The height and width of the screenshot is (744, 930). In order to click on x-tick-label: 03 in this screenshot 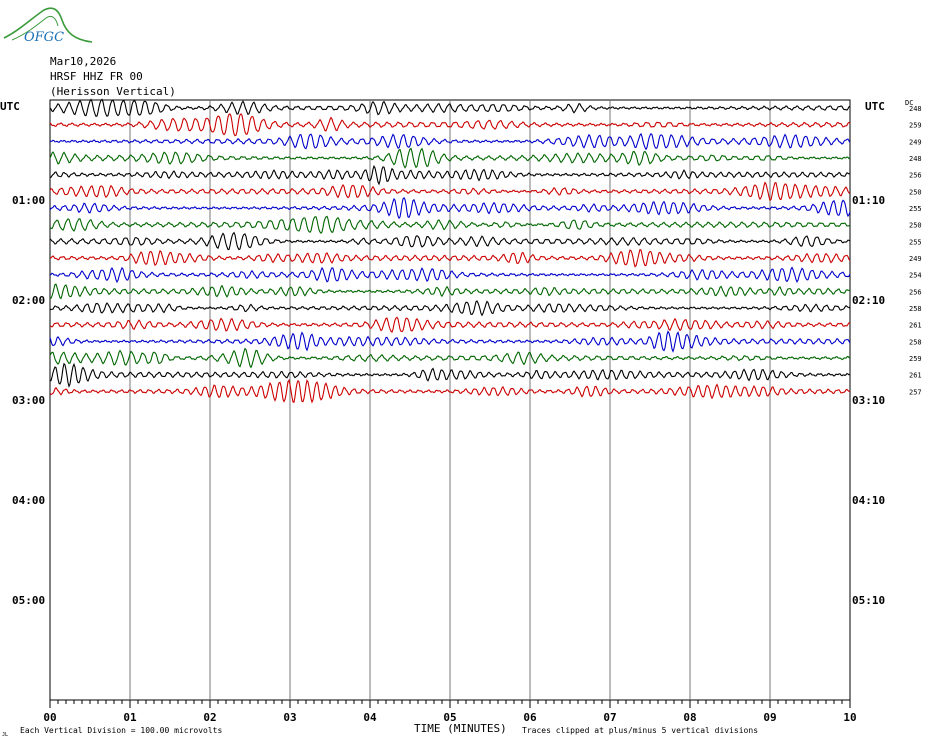, I will do `click(289, 717)`.